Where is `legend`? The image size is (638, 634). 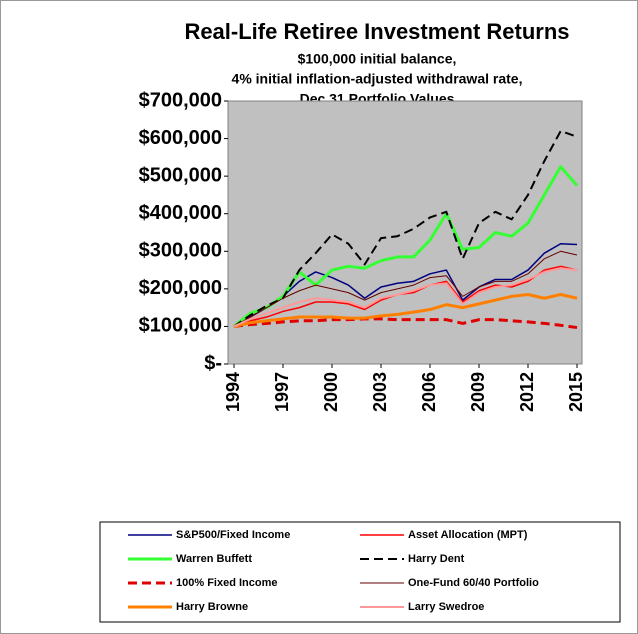
legend is located at coordinates (360, 572).